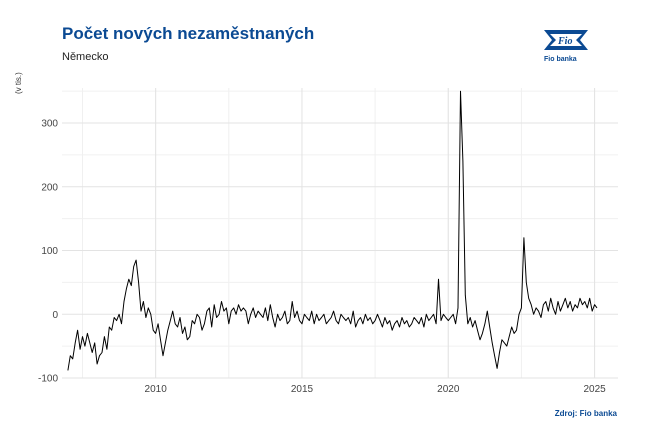  What do you see at coordinates (85, 57) in the screenshot?
I see `chart-subtitle: Německo` at bounding box center [85, 57].